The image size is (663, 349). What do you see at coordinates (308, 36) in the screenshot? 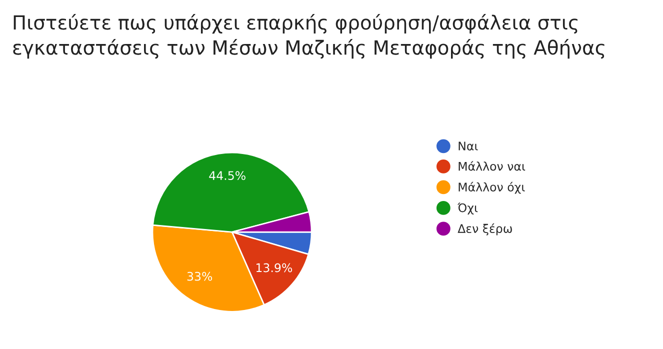
I see `chart-title: Πιστεύετε πως υπάρχει επαρκής φρούρηση/ασφάλεια στις εγκαταστάσεις των Μέσων Μαζικής Μεταφοράς της Αθήνας` at bounding box center [308, 36].